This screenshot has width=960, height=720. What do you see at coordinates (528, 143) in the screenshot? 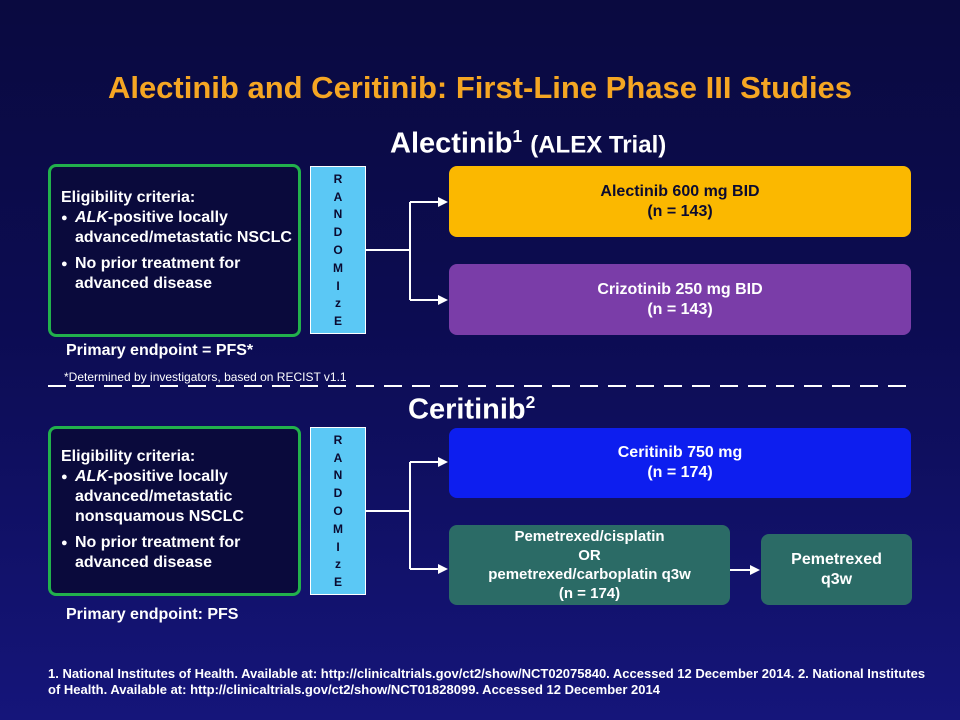
I see `alectinib-section-title: Alectinib1 (ALEX Trial)` at bounding box center [528, 143].